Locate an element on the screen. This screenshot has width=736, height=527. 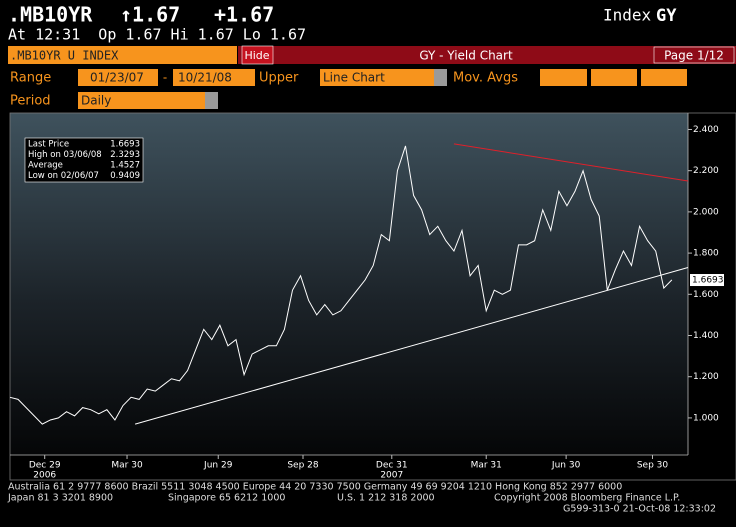
ticker: .MB10YR is located at coordinates (50, 15).